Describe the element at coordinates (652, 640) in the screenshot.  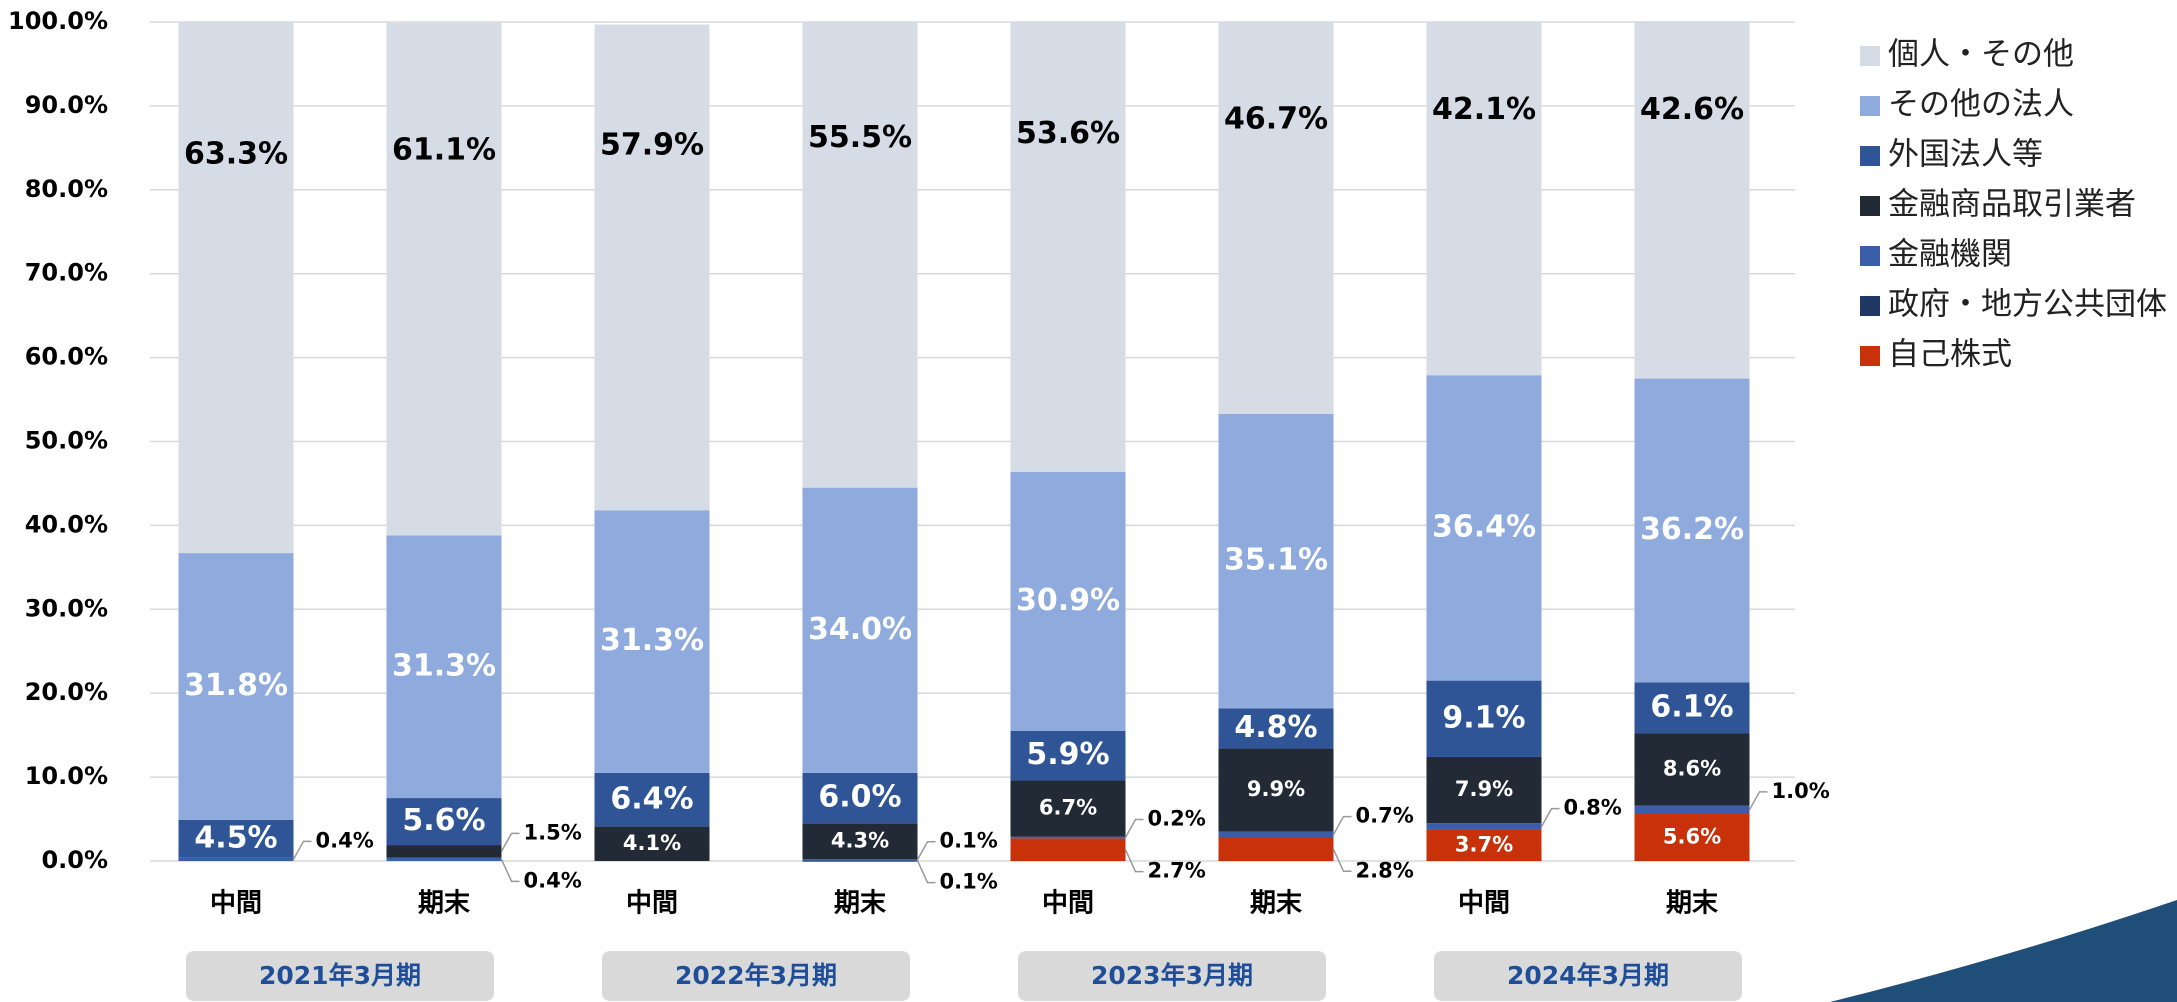
I see `data-label: 31.3%` at that location.